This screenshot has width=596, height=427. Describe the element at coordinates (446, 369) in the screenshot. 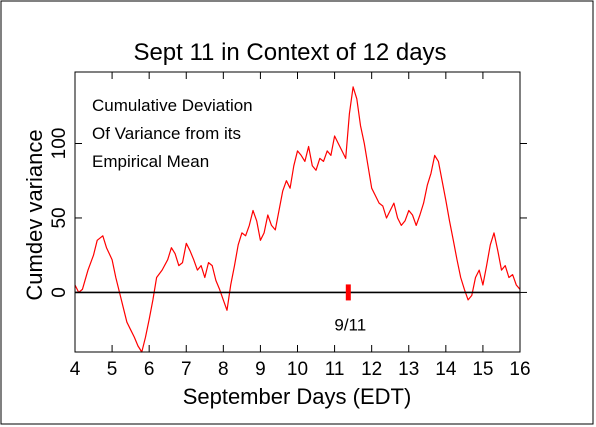

I see `x-tick-label: 14` at that location.